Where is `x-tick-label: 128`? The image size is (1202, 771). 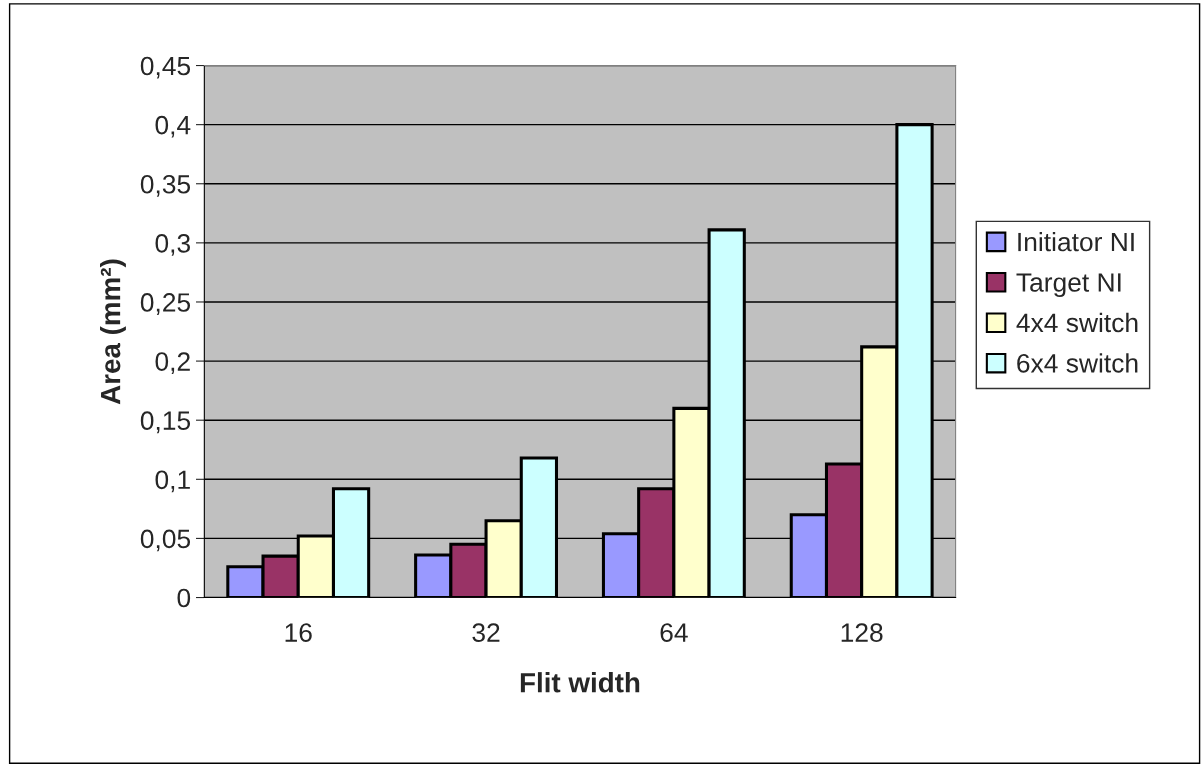 x-tick-label: 128 is located at coordinates (862, 632).